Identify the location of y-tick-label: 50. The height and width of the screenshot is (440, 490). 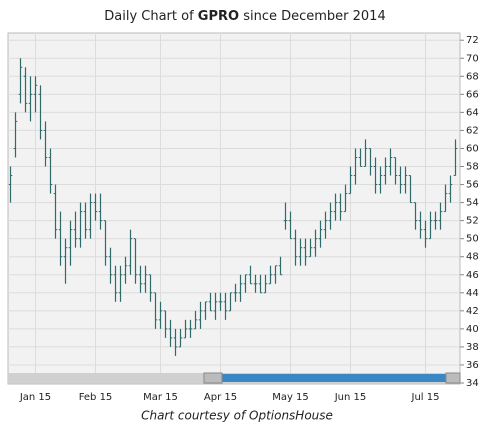
(472, 239).